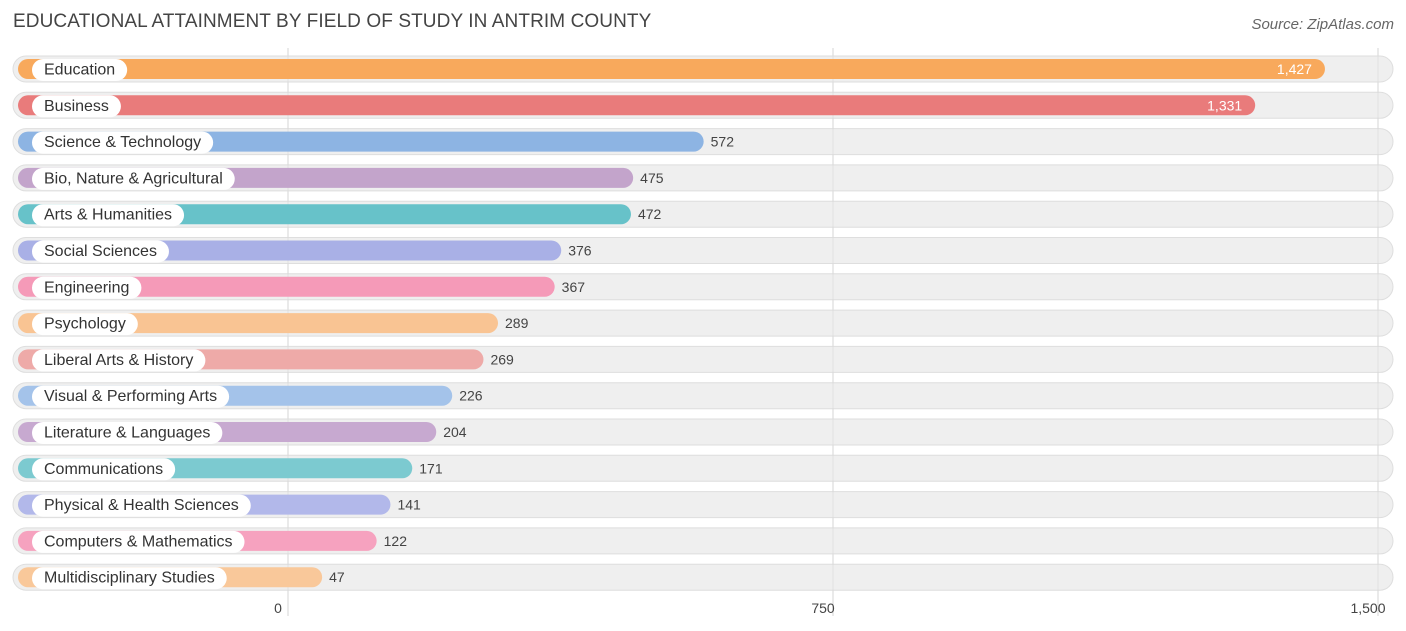 The image size is (1406, 631). What do you see at coordinates (258, 323) in the screenshot?
I see `bar-psychology` at bounding box center [258, 323].